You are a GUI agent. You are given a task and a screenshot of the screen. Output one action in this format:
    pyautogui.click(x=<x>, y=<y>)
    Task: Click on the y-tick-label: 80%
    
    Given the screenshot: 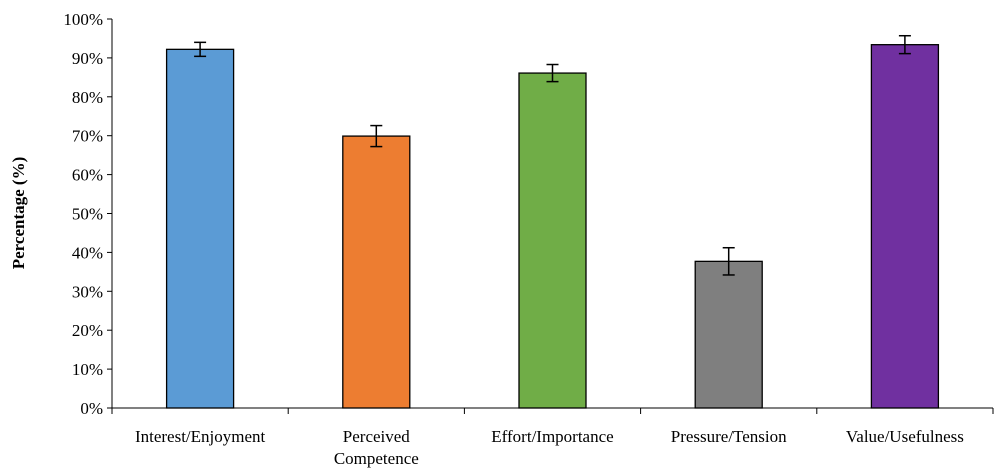 What is the action you would take?
    pyautogui.click(x=87, y=97)
    